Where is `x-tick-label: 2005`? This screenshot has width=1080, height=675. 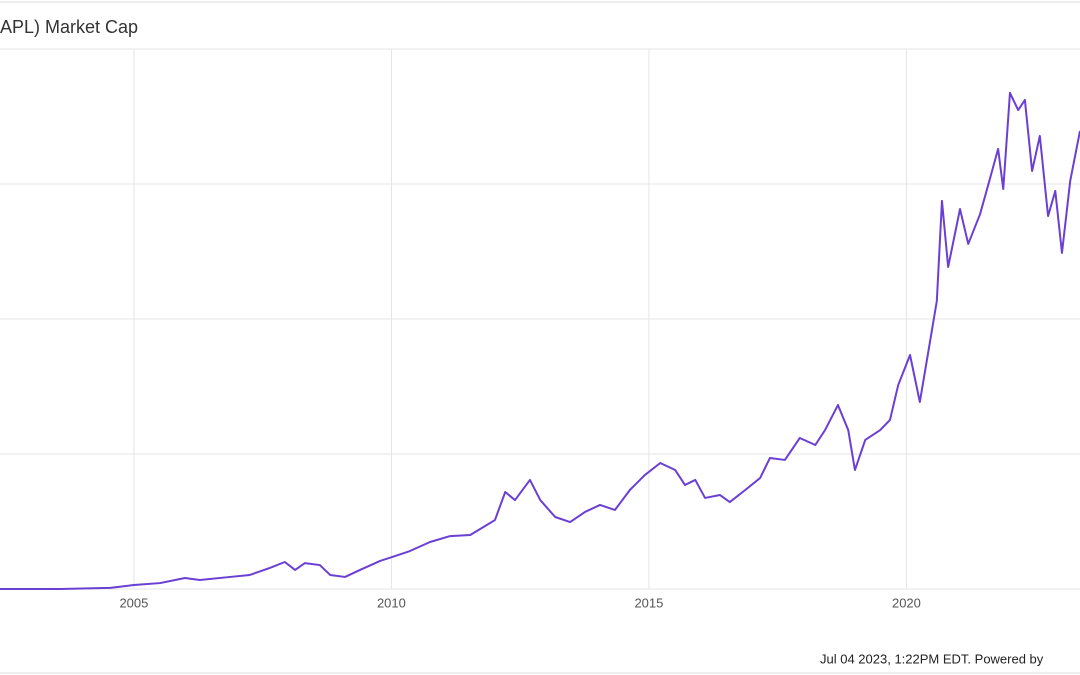 x-tick-label: 2005 is located at coordinates (133, 602).